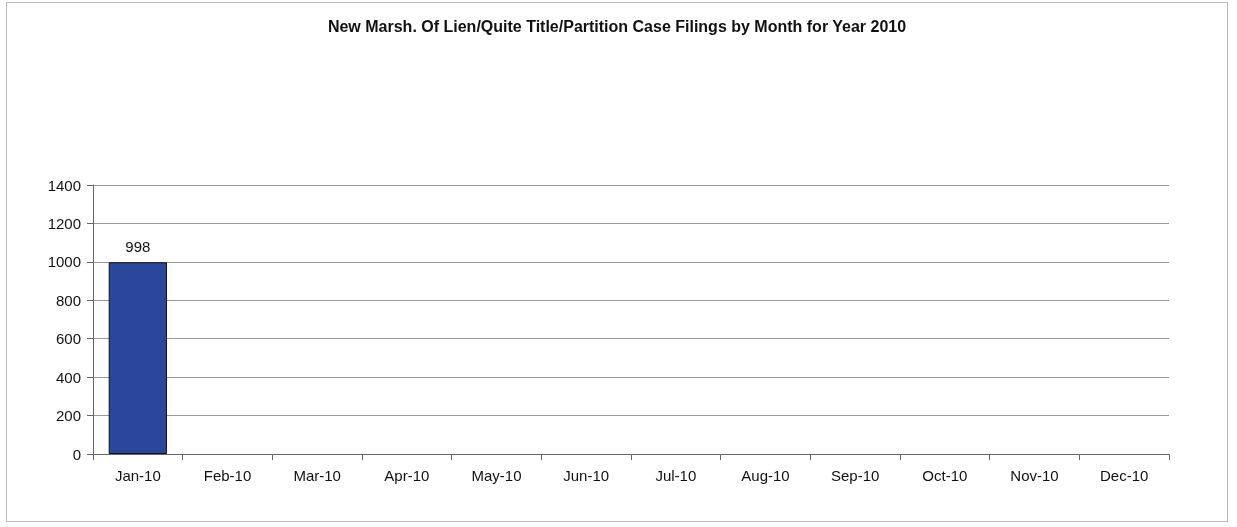 The height and width of the screenshot is (527, 1237). I want to click on x-tick-label: Jun-10, so click(586, 475).